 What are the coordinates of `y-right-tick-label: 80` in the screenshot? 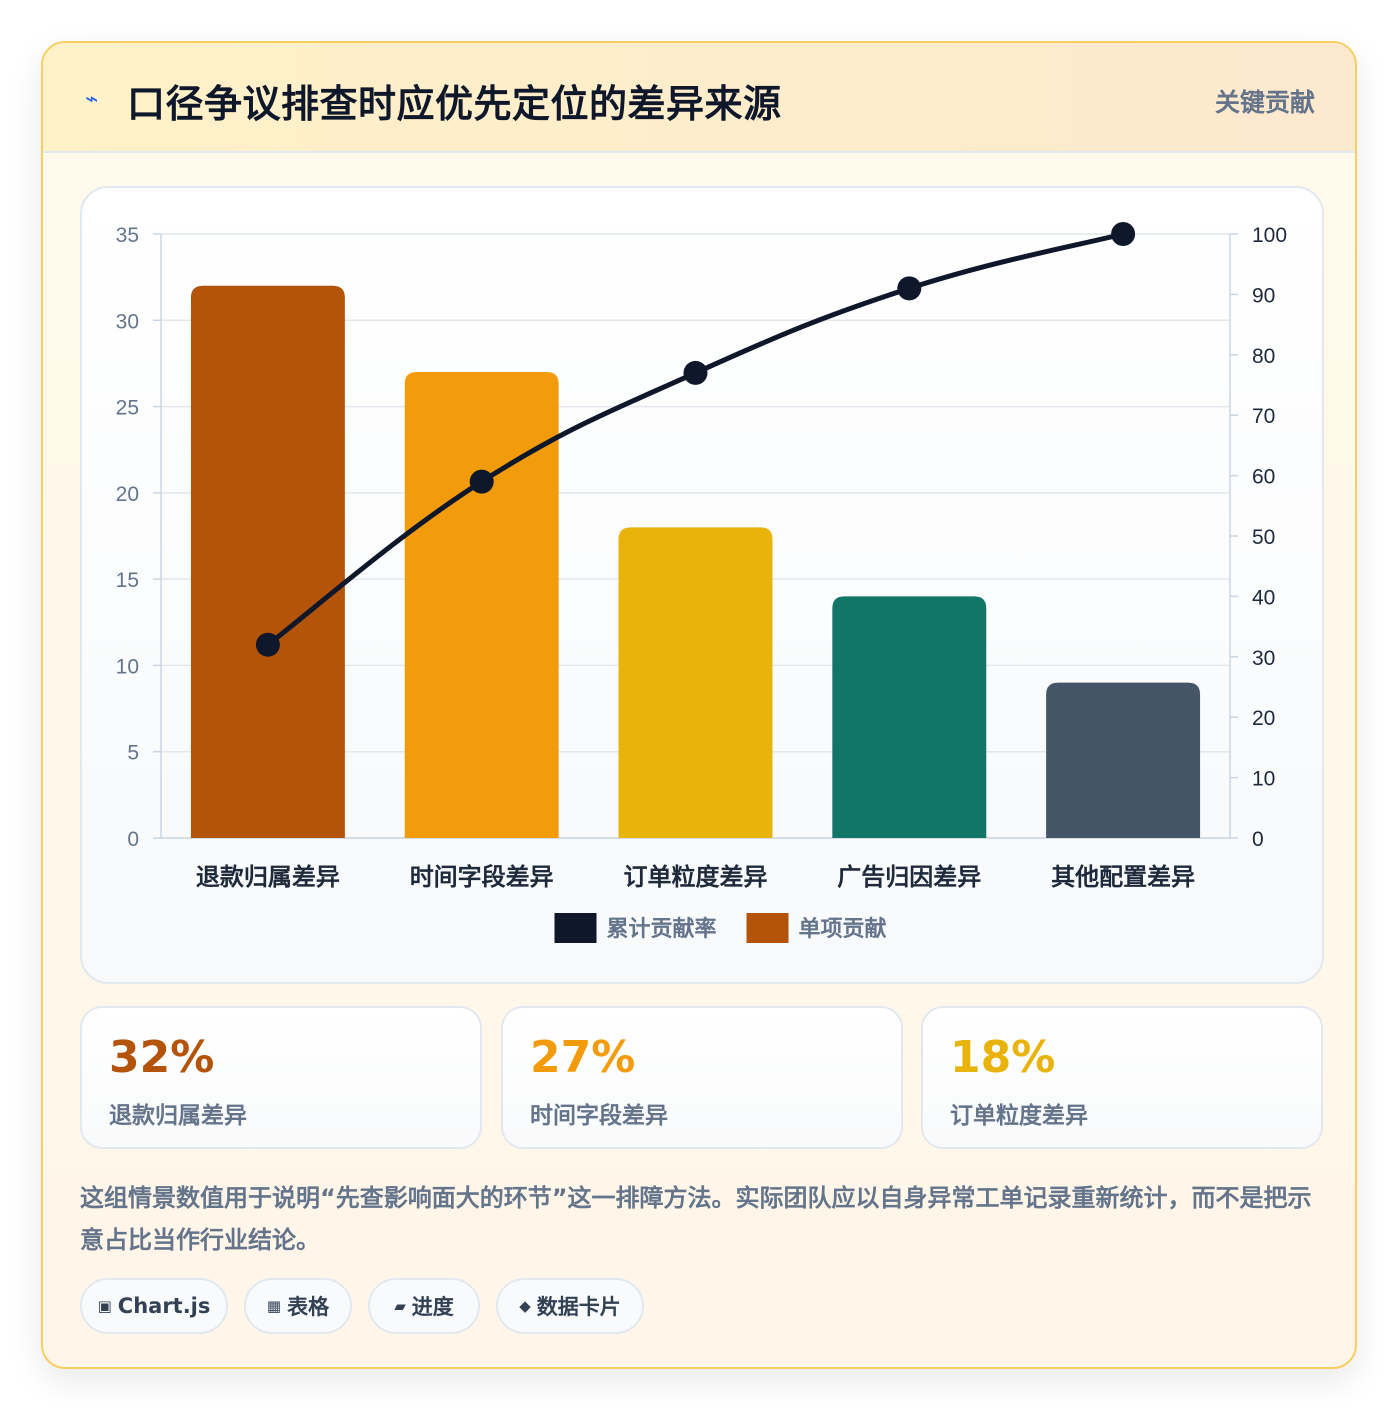 It's located at (1263, 356).